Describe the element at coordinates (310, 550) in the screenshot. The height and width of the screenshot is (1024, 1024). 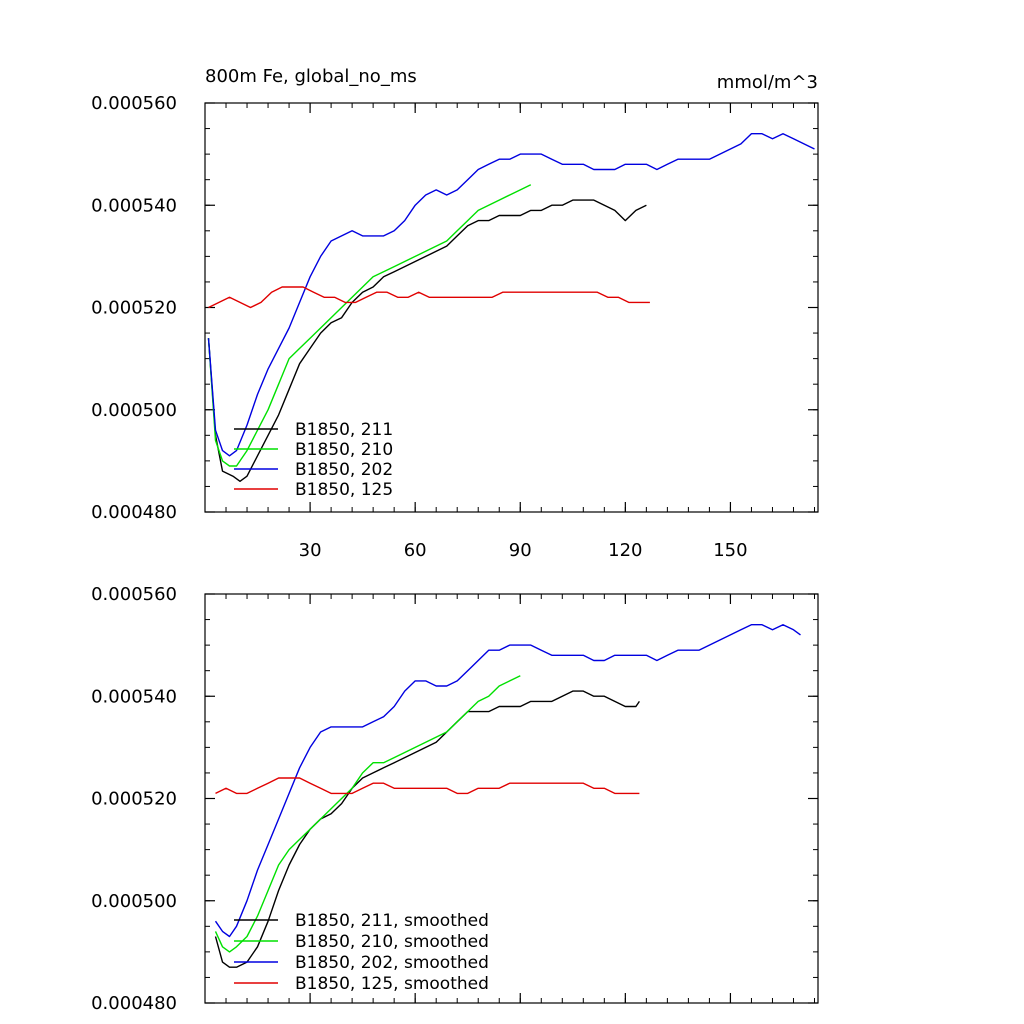
I see `x-tick-label: 30` at that location.